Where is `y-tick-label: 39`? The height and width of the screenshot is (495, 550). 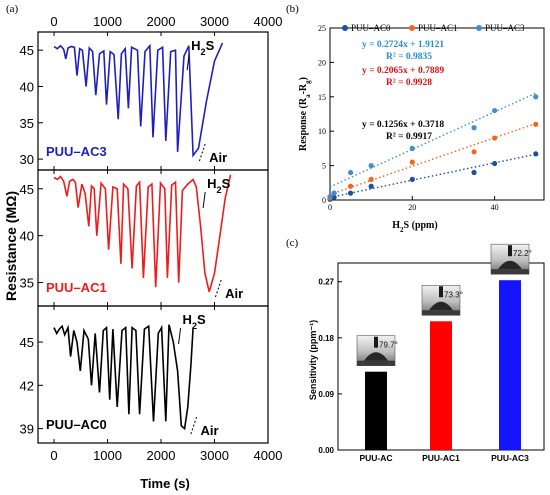
y-tick-label: 39 is located at coordinates (27, 429).